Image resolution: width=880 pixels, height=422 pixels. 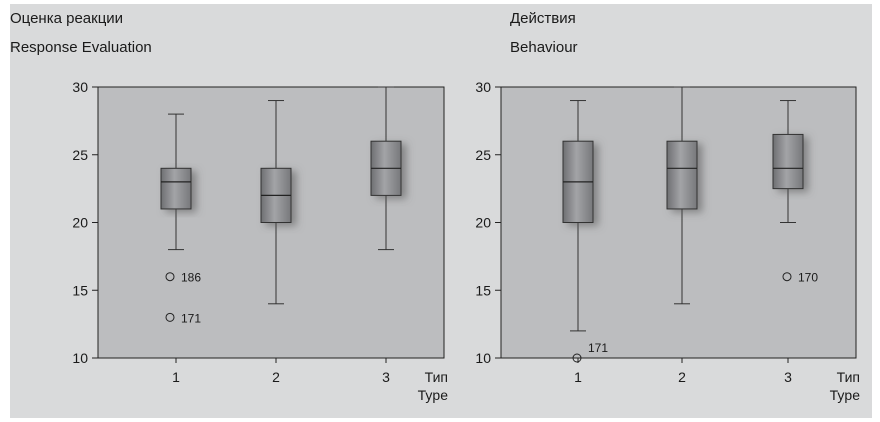 I want to click on left-xtick-label: 2, so click(x=276, y=377).